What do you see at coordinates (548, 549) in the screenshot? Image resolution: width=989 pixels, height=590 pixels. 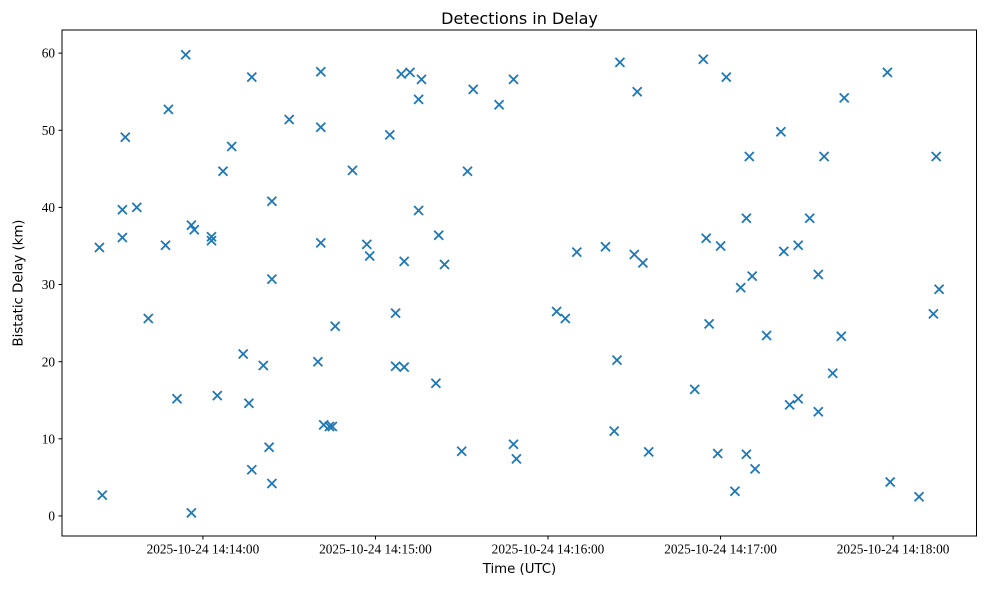 I see `x-tick-label: 2025-10-24 14:16:00` at bounding box center [548, 549].